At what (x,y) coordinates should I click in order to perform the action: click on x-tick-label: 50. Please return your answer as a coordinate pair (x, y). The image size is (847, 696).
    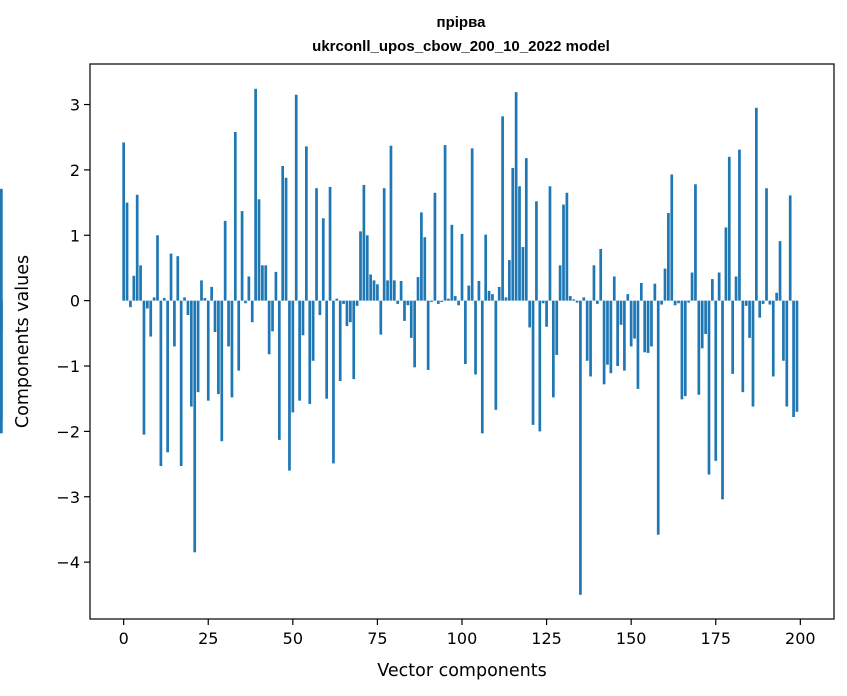
    Looking at the image, I should click on (293, 638).